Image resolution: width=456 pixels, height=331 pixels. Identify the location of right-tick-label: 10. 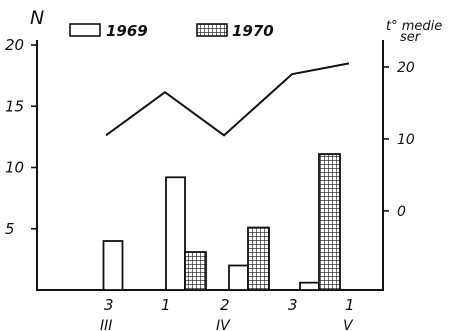
(406, 140).